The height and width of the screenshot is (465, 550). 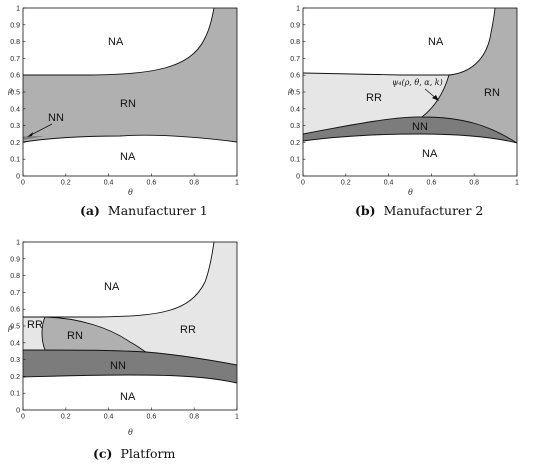 I want to click on panel-b-rn-region, so click(x=469, y=75).